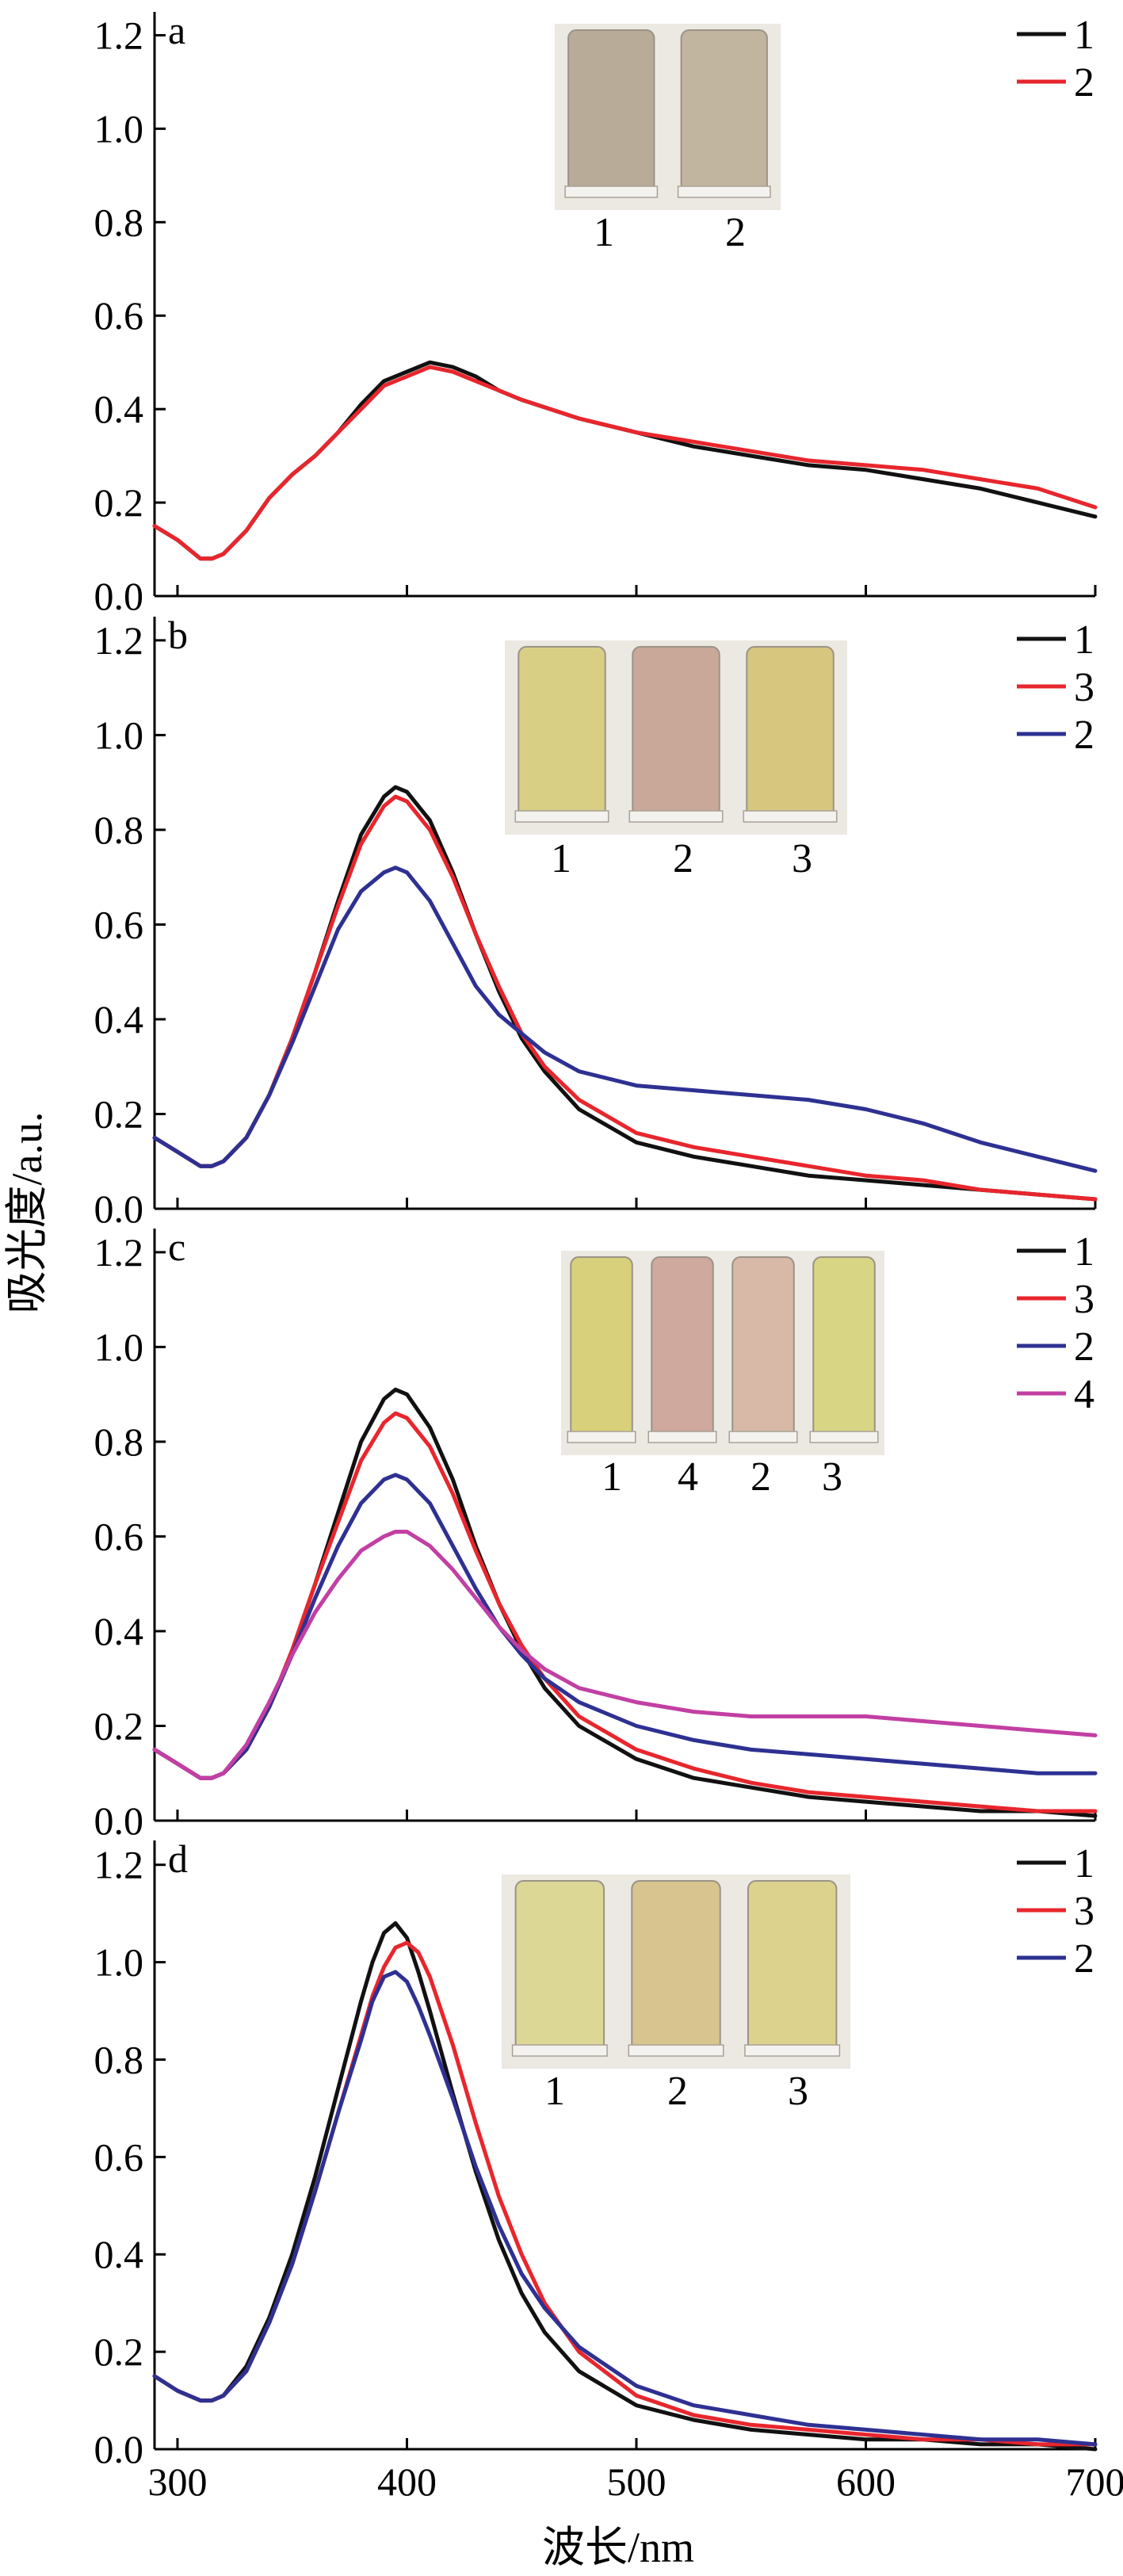 This screenshot has width=1123, height=2576. What do you see at coordinates (119, 830) in the screenshot?
I see `y-tick-label-b: 0.8` at bounding box center [119, 830].